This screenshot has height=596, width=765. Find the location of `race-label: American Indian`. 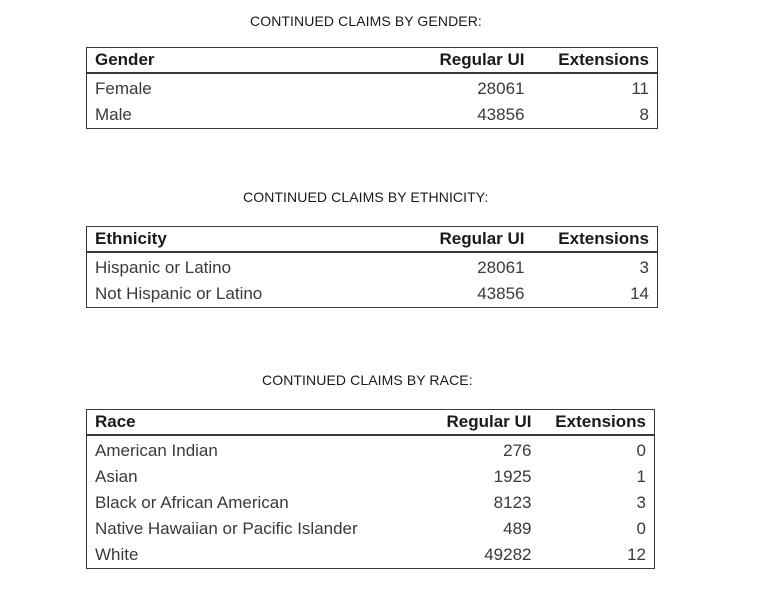

race-label: American Indian is located at coordinates (156, 450).